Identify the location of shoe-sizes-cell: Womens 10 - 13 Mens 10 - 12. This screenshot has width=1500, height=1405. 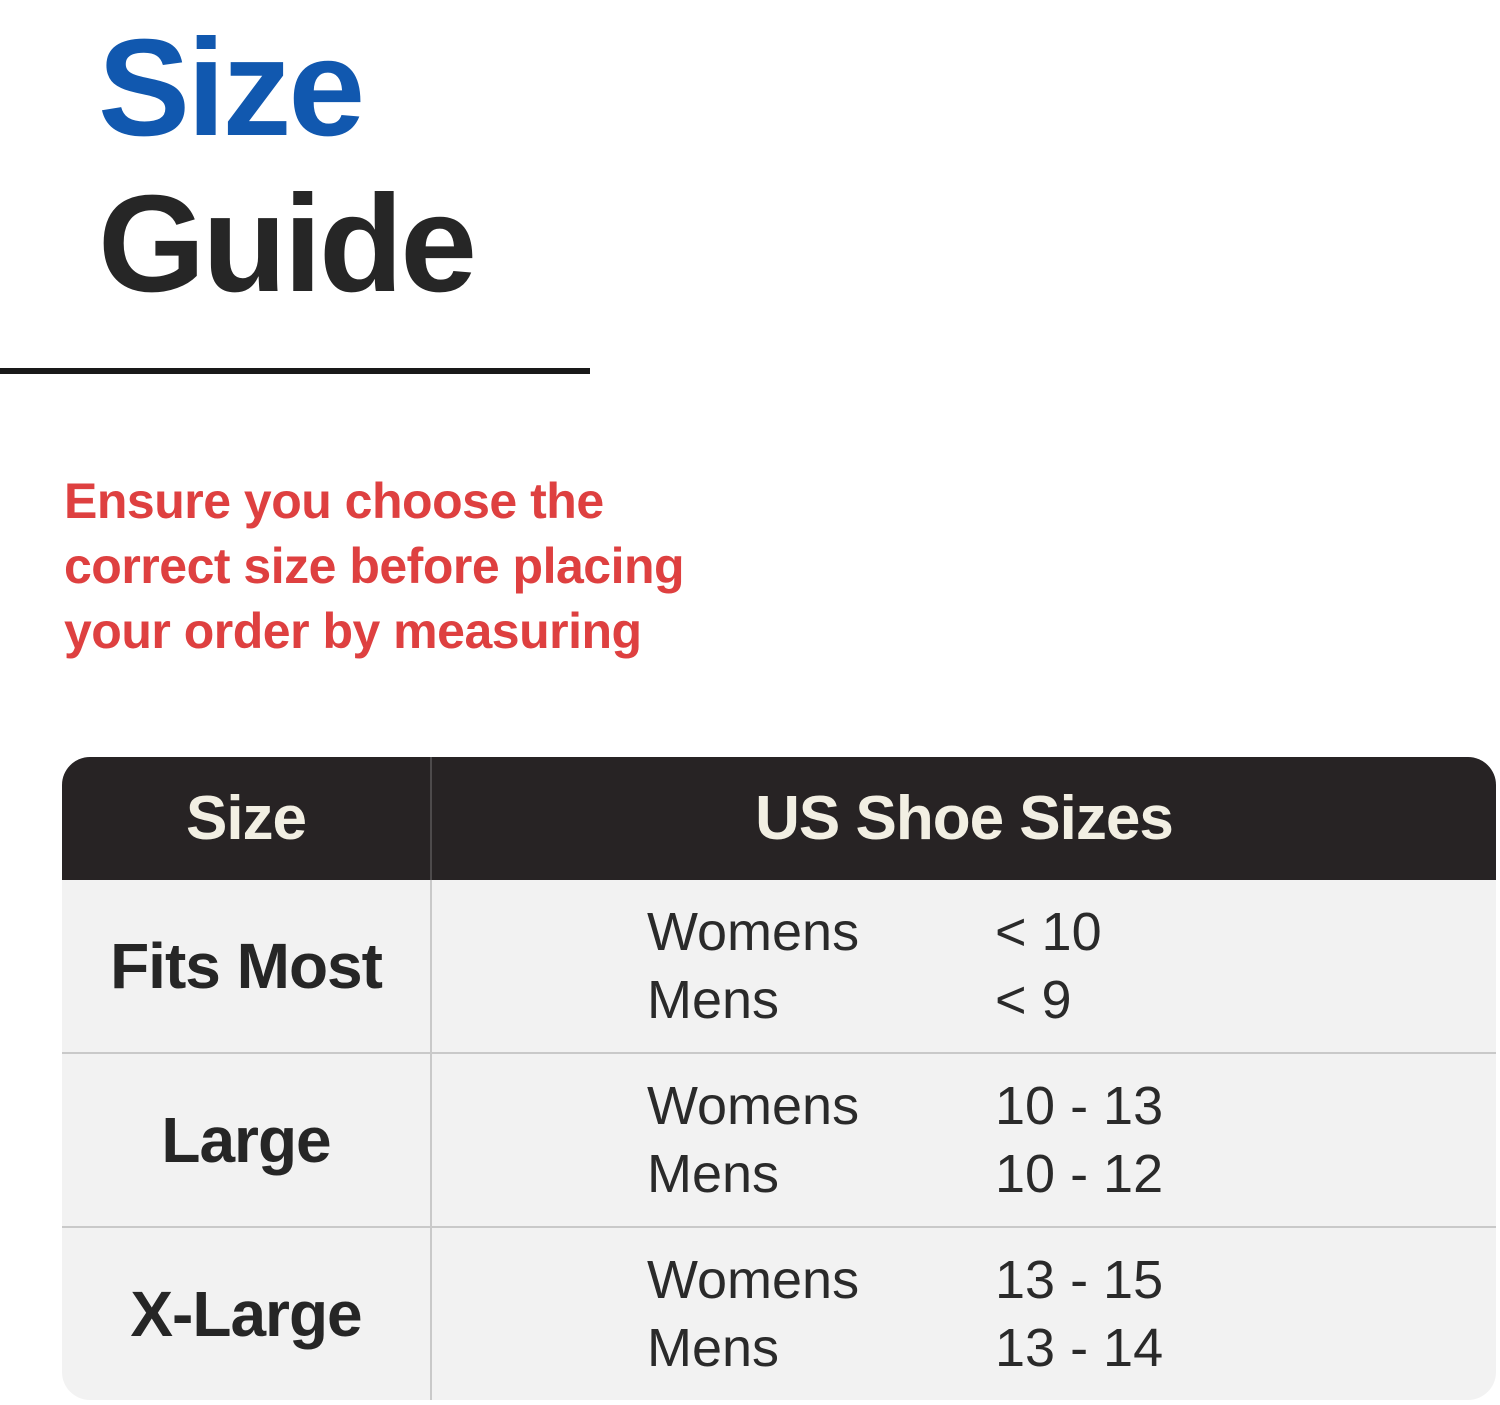
(964, 1140).